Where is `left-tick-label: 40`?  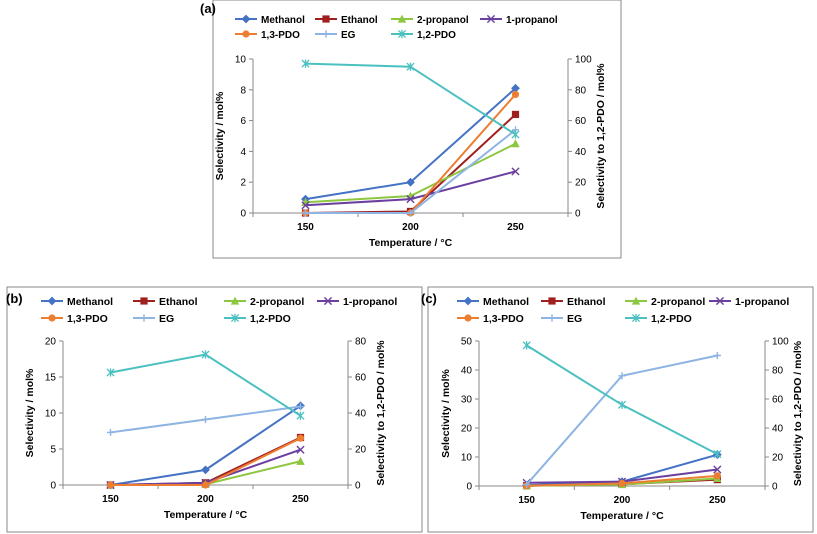 left-tick-label: 40 is located at coordinates (467, 371).